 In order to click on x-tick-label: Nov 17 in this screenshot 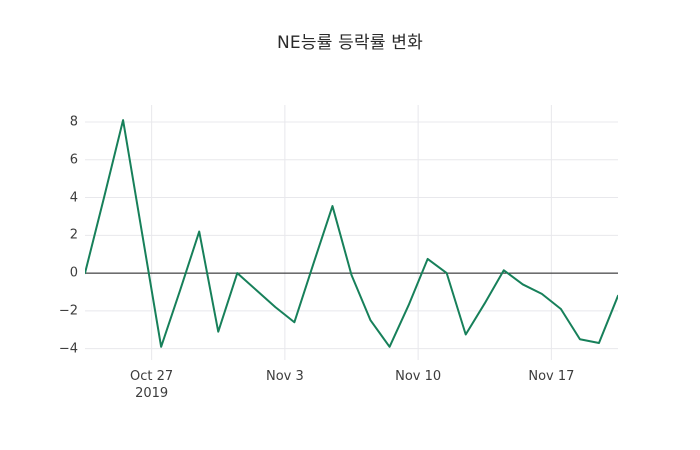, I will do `click(551, 376)`.